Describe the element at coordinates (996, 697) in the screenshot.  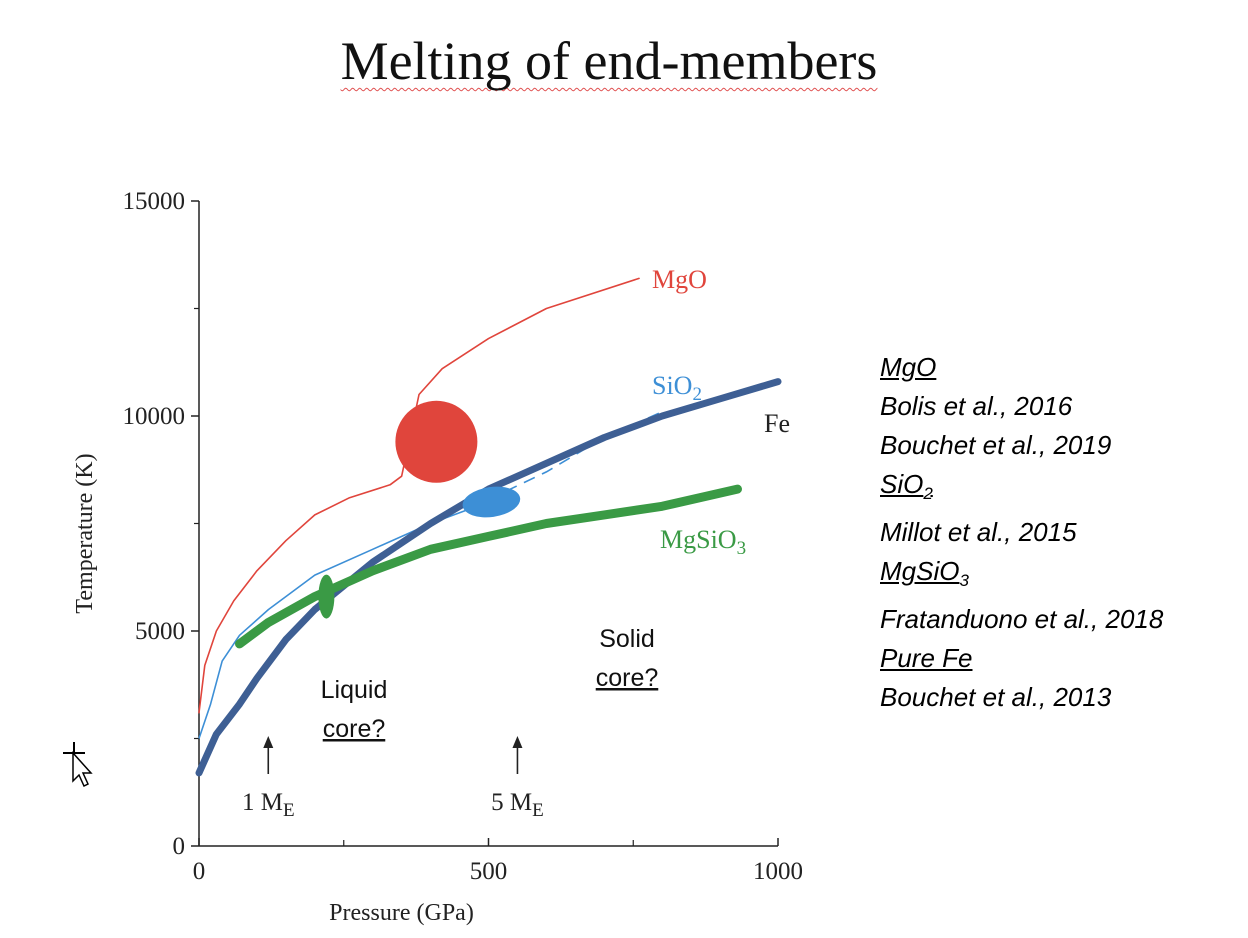
I see `reference-citation: Bouchet et al., 2013` at that location.